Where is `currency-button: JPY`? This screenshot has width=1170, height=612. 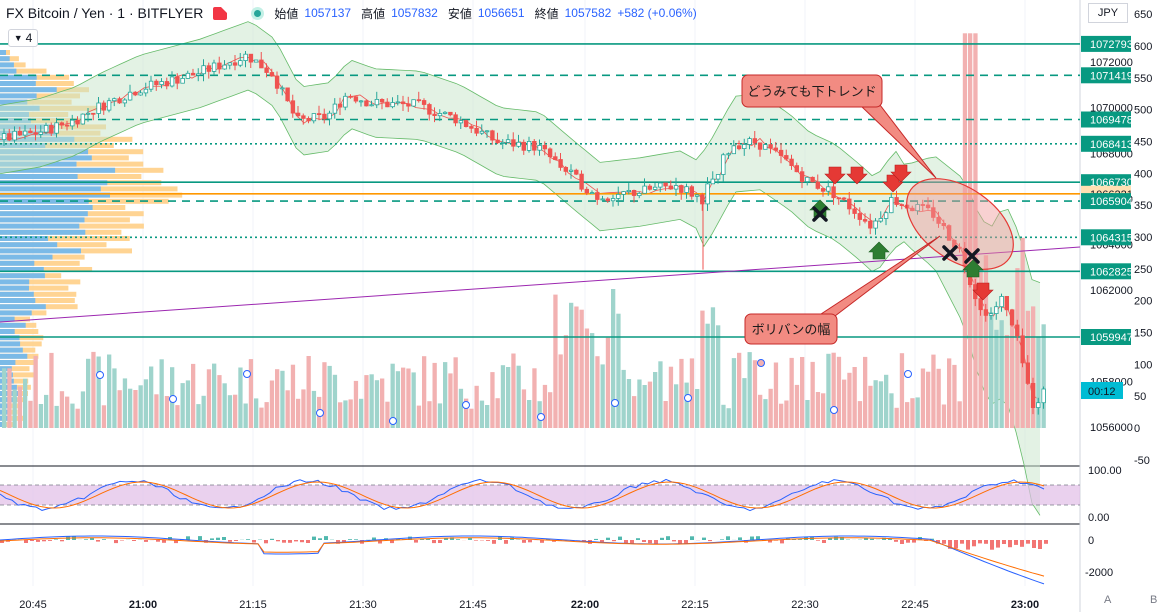
currency-button: JPY is located at coordinates (1108, 13).